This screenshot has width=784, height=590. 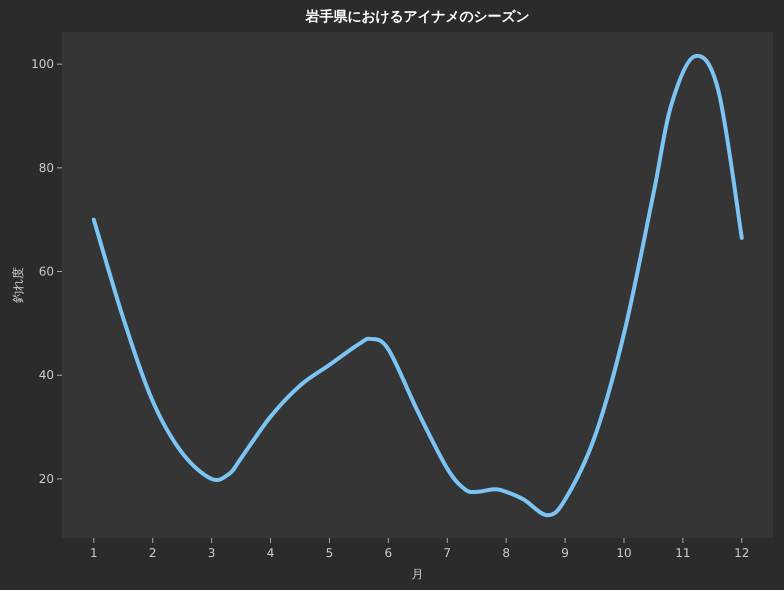 What do you see at coordinates (330, 553) in the screenshot?
I see `x-tick-label: 5` at bounding box center [330, 553].